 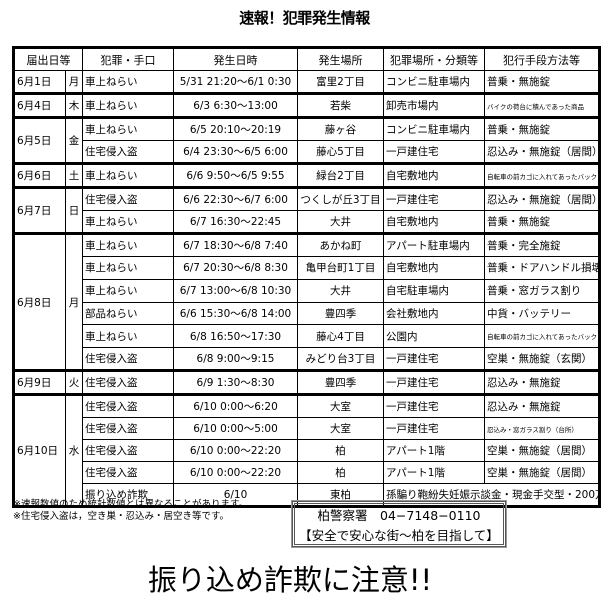 I want to click on header-place: 発生場所, so click(x=340, y=59).